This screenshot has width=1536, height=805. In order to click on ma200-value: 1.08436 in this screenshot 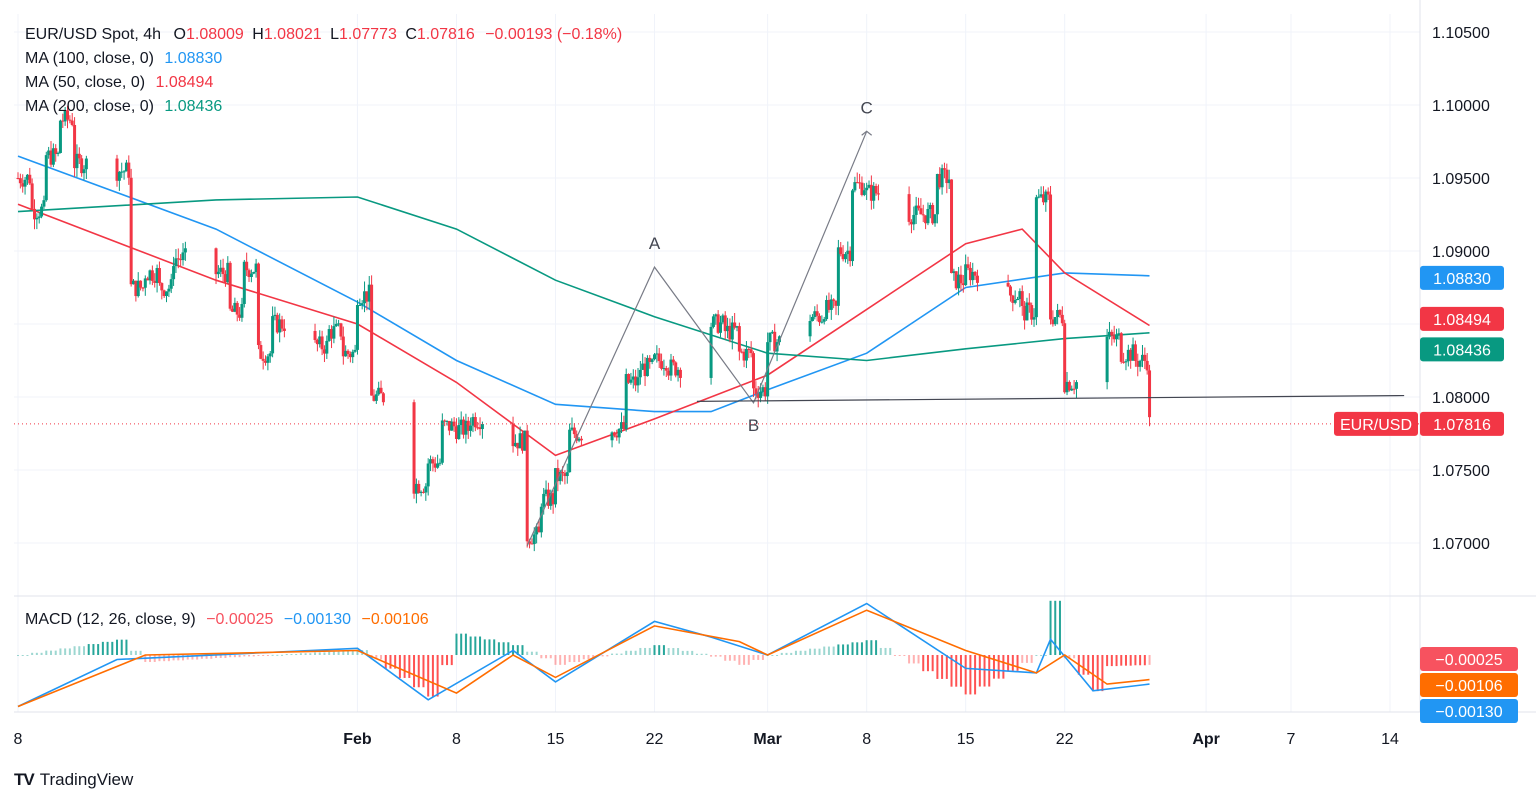, I will do `click(193, 106)`.